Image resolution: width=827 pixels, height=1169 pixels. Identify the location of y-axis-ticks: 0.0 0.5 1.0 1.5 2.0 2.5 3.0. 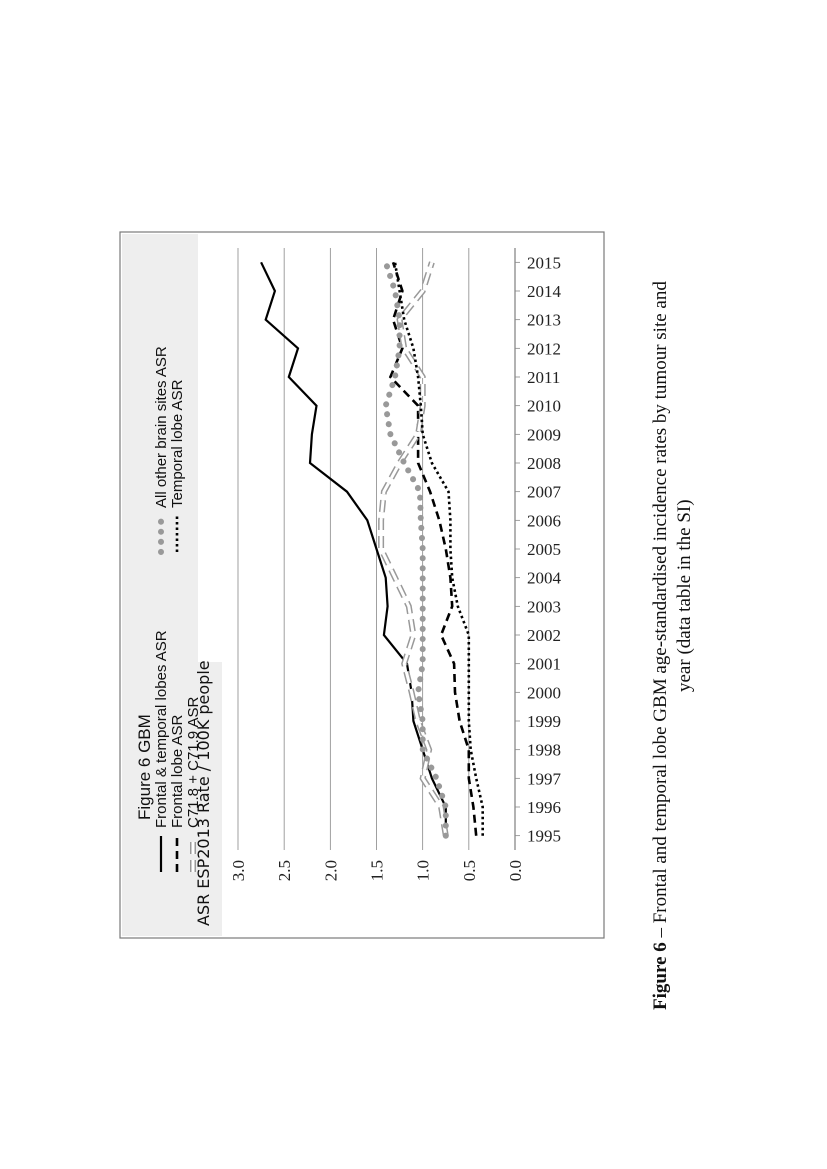
(377, 870).